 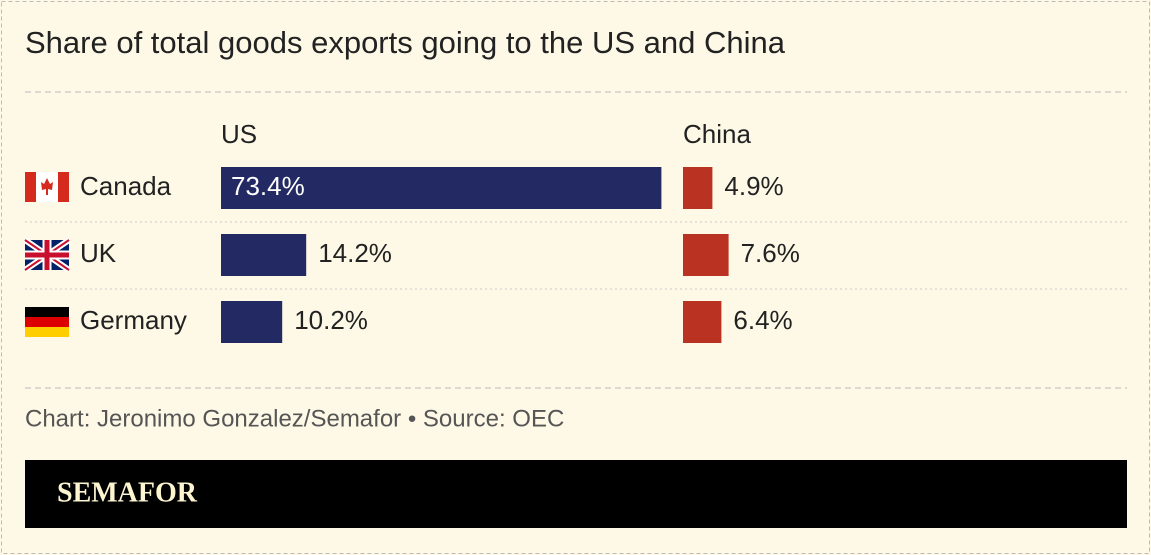 What do you see at coordinates (268, 186) in the screenshot?
I see `value-label: 73.4%` at bounding box center [268, 186].